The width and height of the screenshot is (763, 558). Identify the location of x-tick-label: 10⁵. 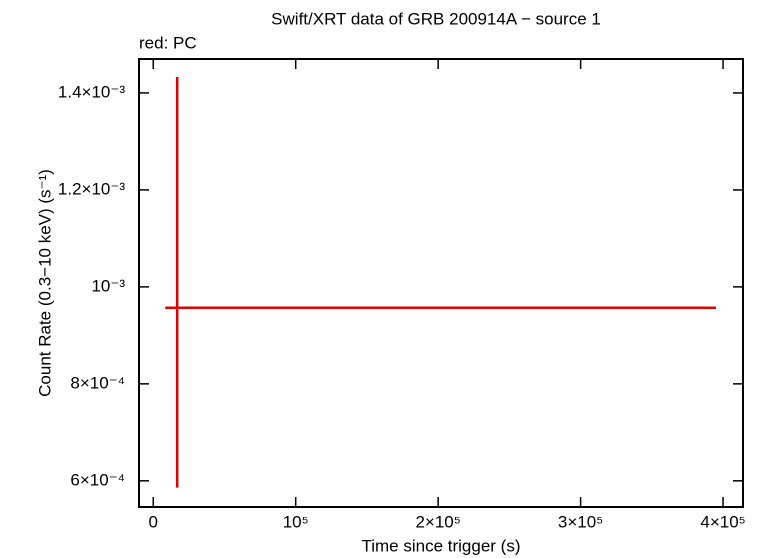
(296, 521).